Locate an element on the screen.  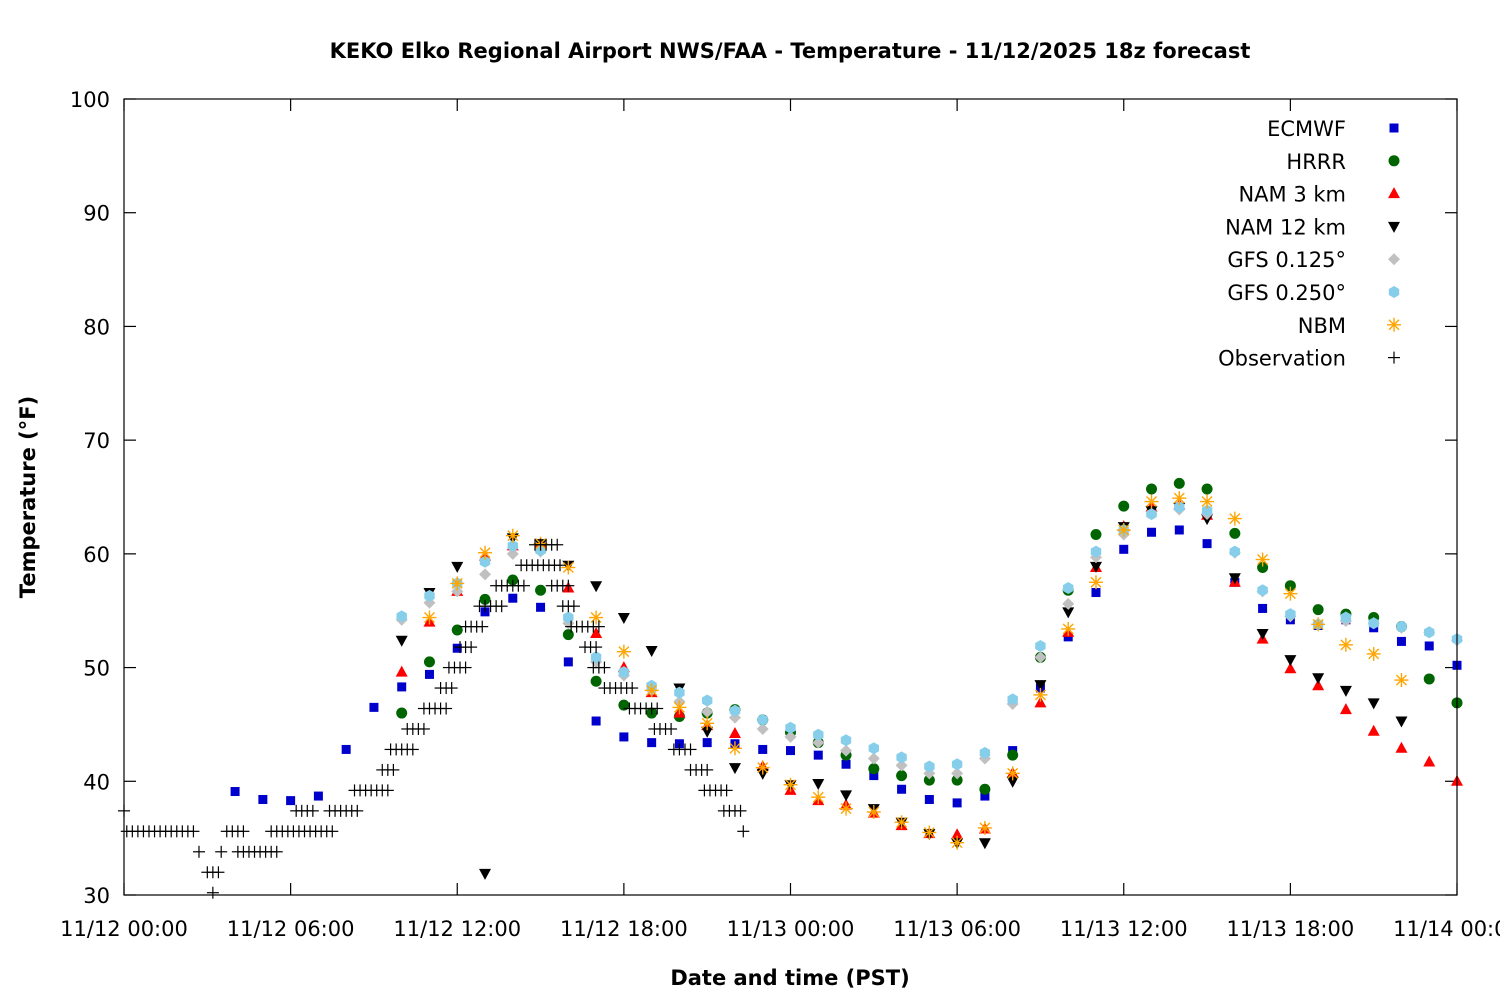
x-axis-label: Date and time (PST) is located at coordinates (789, 978).